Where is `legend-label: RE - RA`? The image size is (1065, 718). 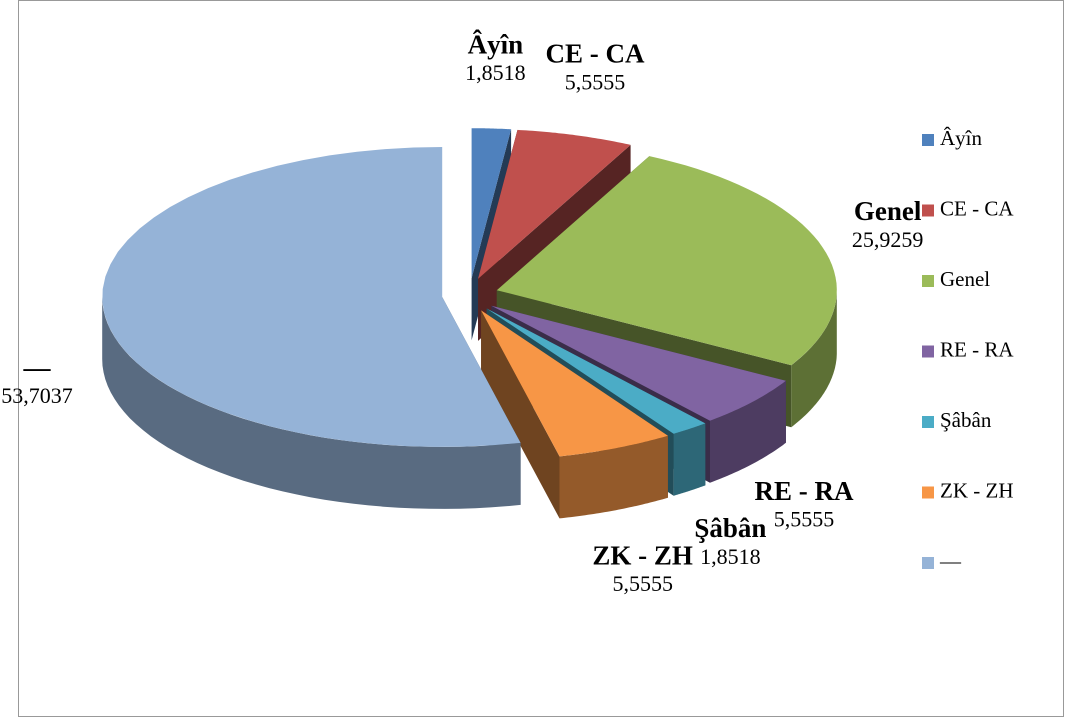 legend-label: RE - RA is located at coordinates (977, 349).